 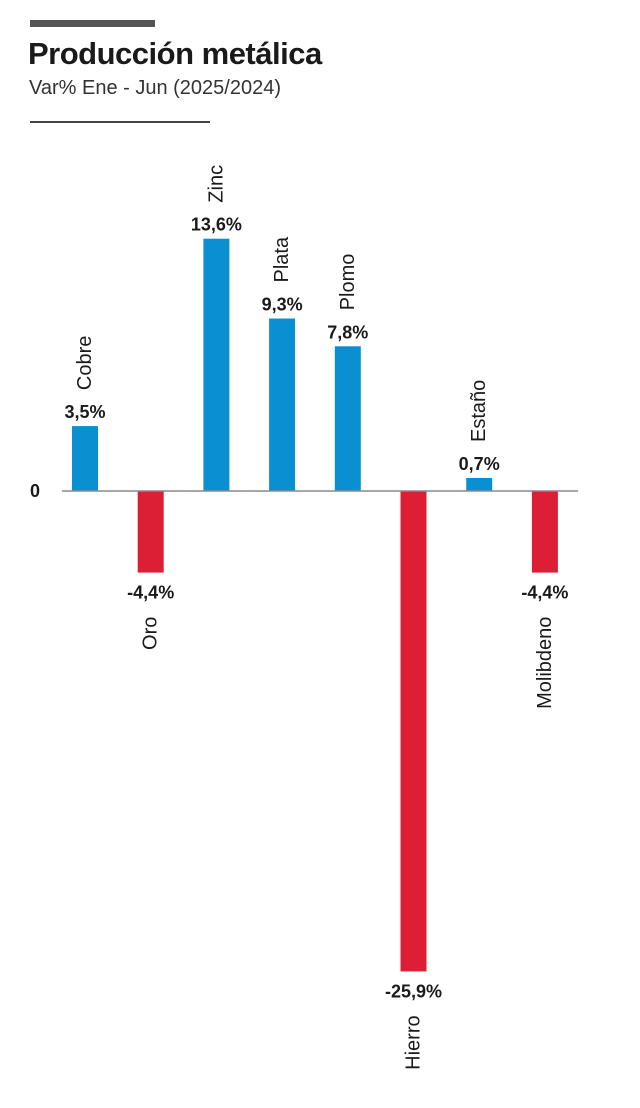 What do you see at coordinates (347, 418) in the screenshot?
I see `bar-plomo` at bounding box center [347, 418].